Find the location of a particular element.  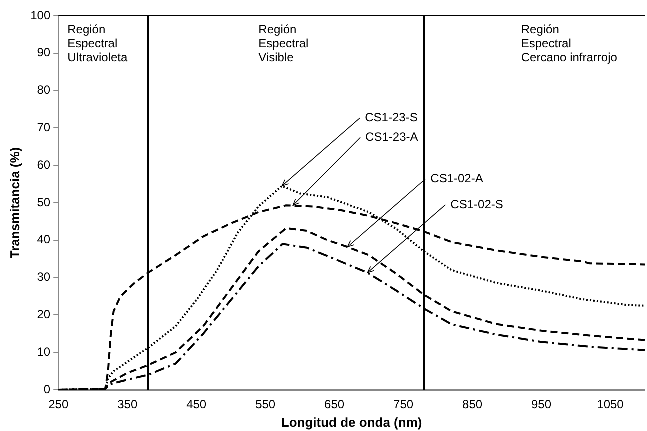

annotation: Región Espectral Ultravioleta is located at coordinates (98, 43).